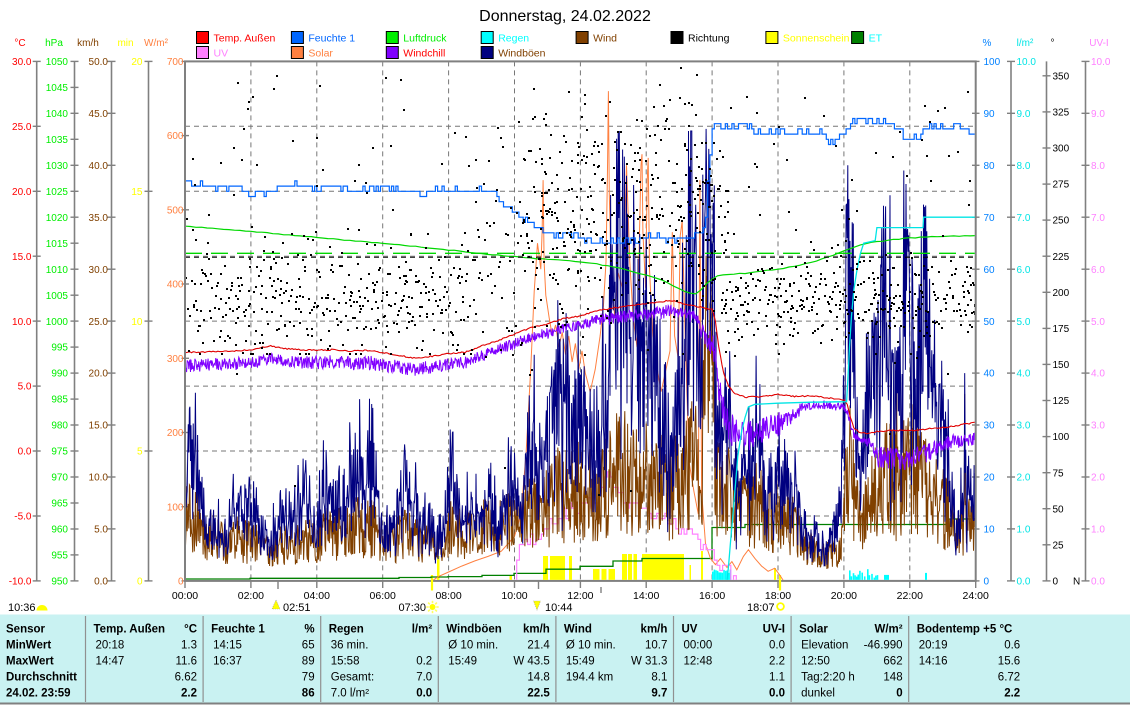 The image size is (1130, 713). I want to click on svg-text: Tag:2:20 h, so click(828, 678).